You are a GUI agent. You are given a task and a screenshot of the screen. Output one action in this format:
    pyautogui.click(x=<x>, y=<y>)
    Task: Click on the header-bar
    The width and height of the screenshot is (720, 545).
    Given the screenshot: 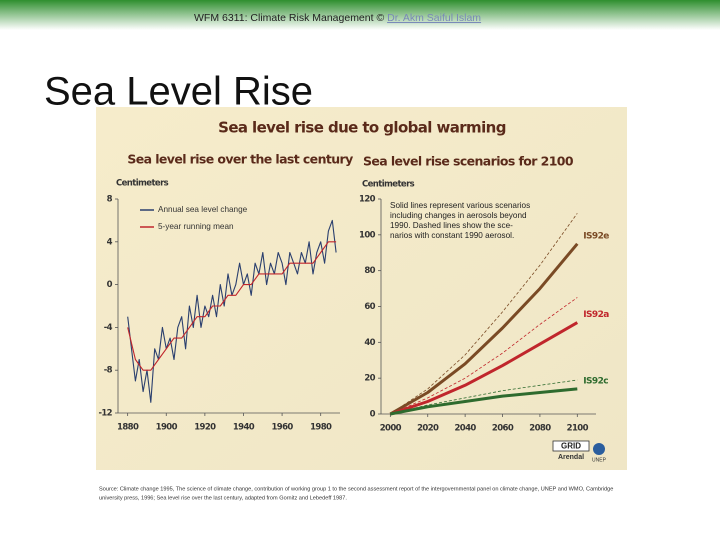 What is the action you would take?
    pyautogui.click(x=360, y=15)
    